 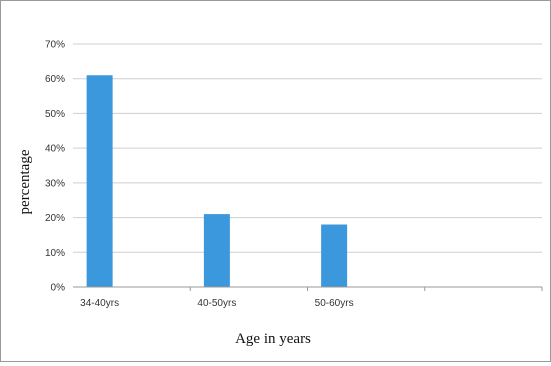 What do you see at coordinates (311, 298) in the screenshot?
I see `x-tick-labels: 34-40yrs 40-50yrs 50-60yrs` at bounding box center [311, 298].